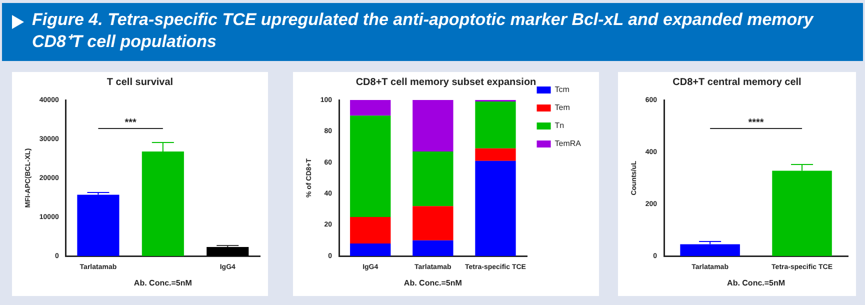 The image size is (865, 305). What do you see at coordinates (756, 122) in the screenshot?
I see `annotation: ****` at bounding box center [756, 122].